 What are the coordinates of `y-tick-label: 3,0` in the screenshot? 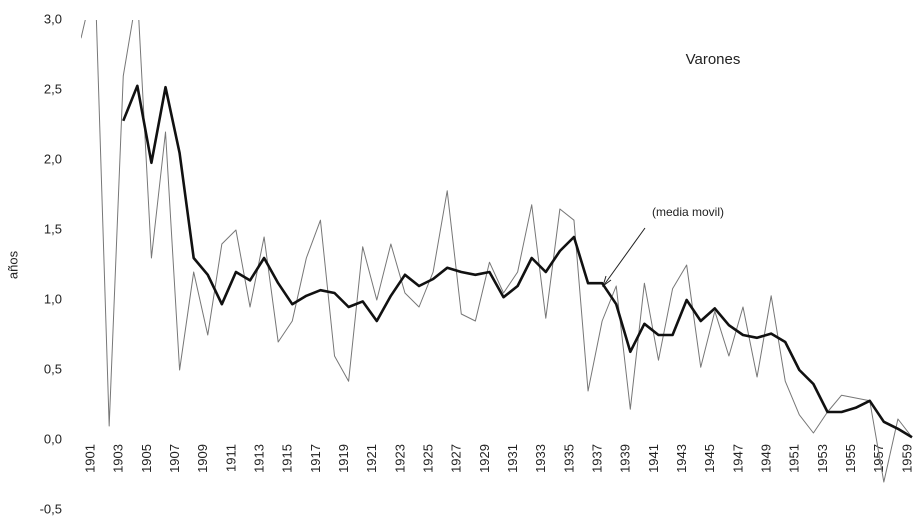 It's located at (53, 18).